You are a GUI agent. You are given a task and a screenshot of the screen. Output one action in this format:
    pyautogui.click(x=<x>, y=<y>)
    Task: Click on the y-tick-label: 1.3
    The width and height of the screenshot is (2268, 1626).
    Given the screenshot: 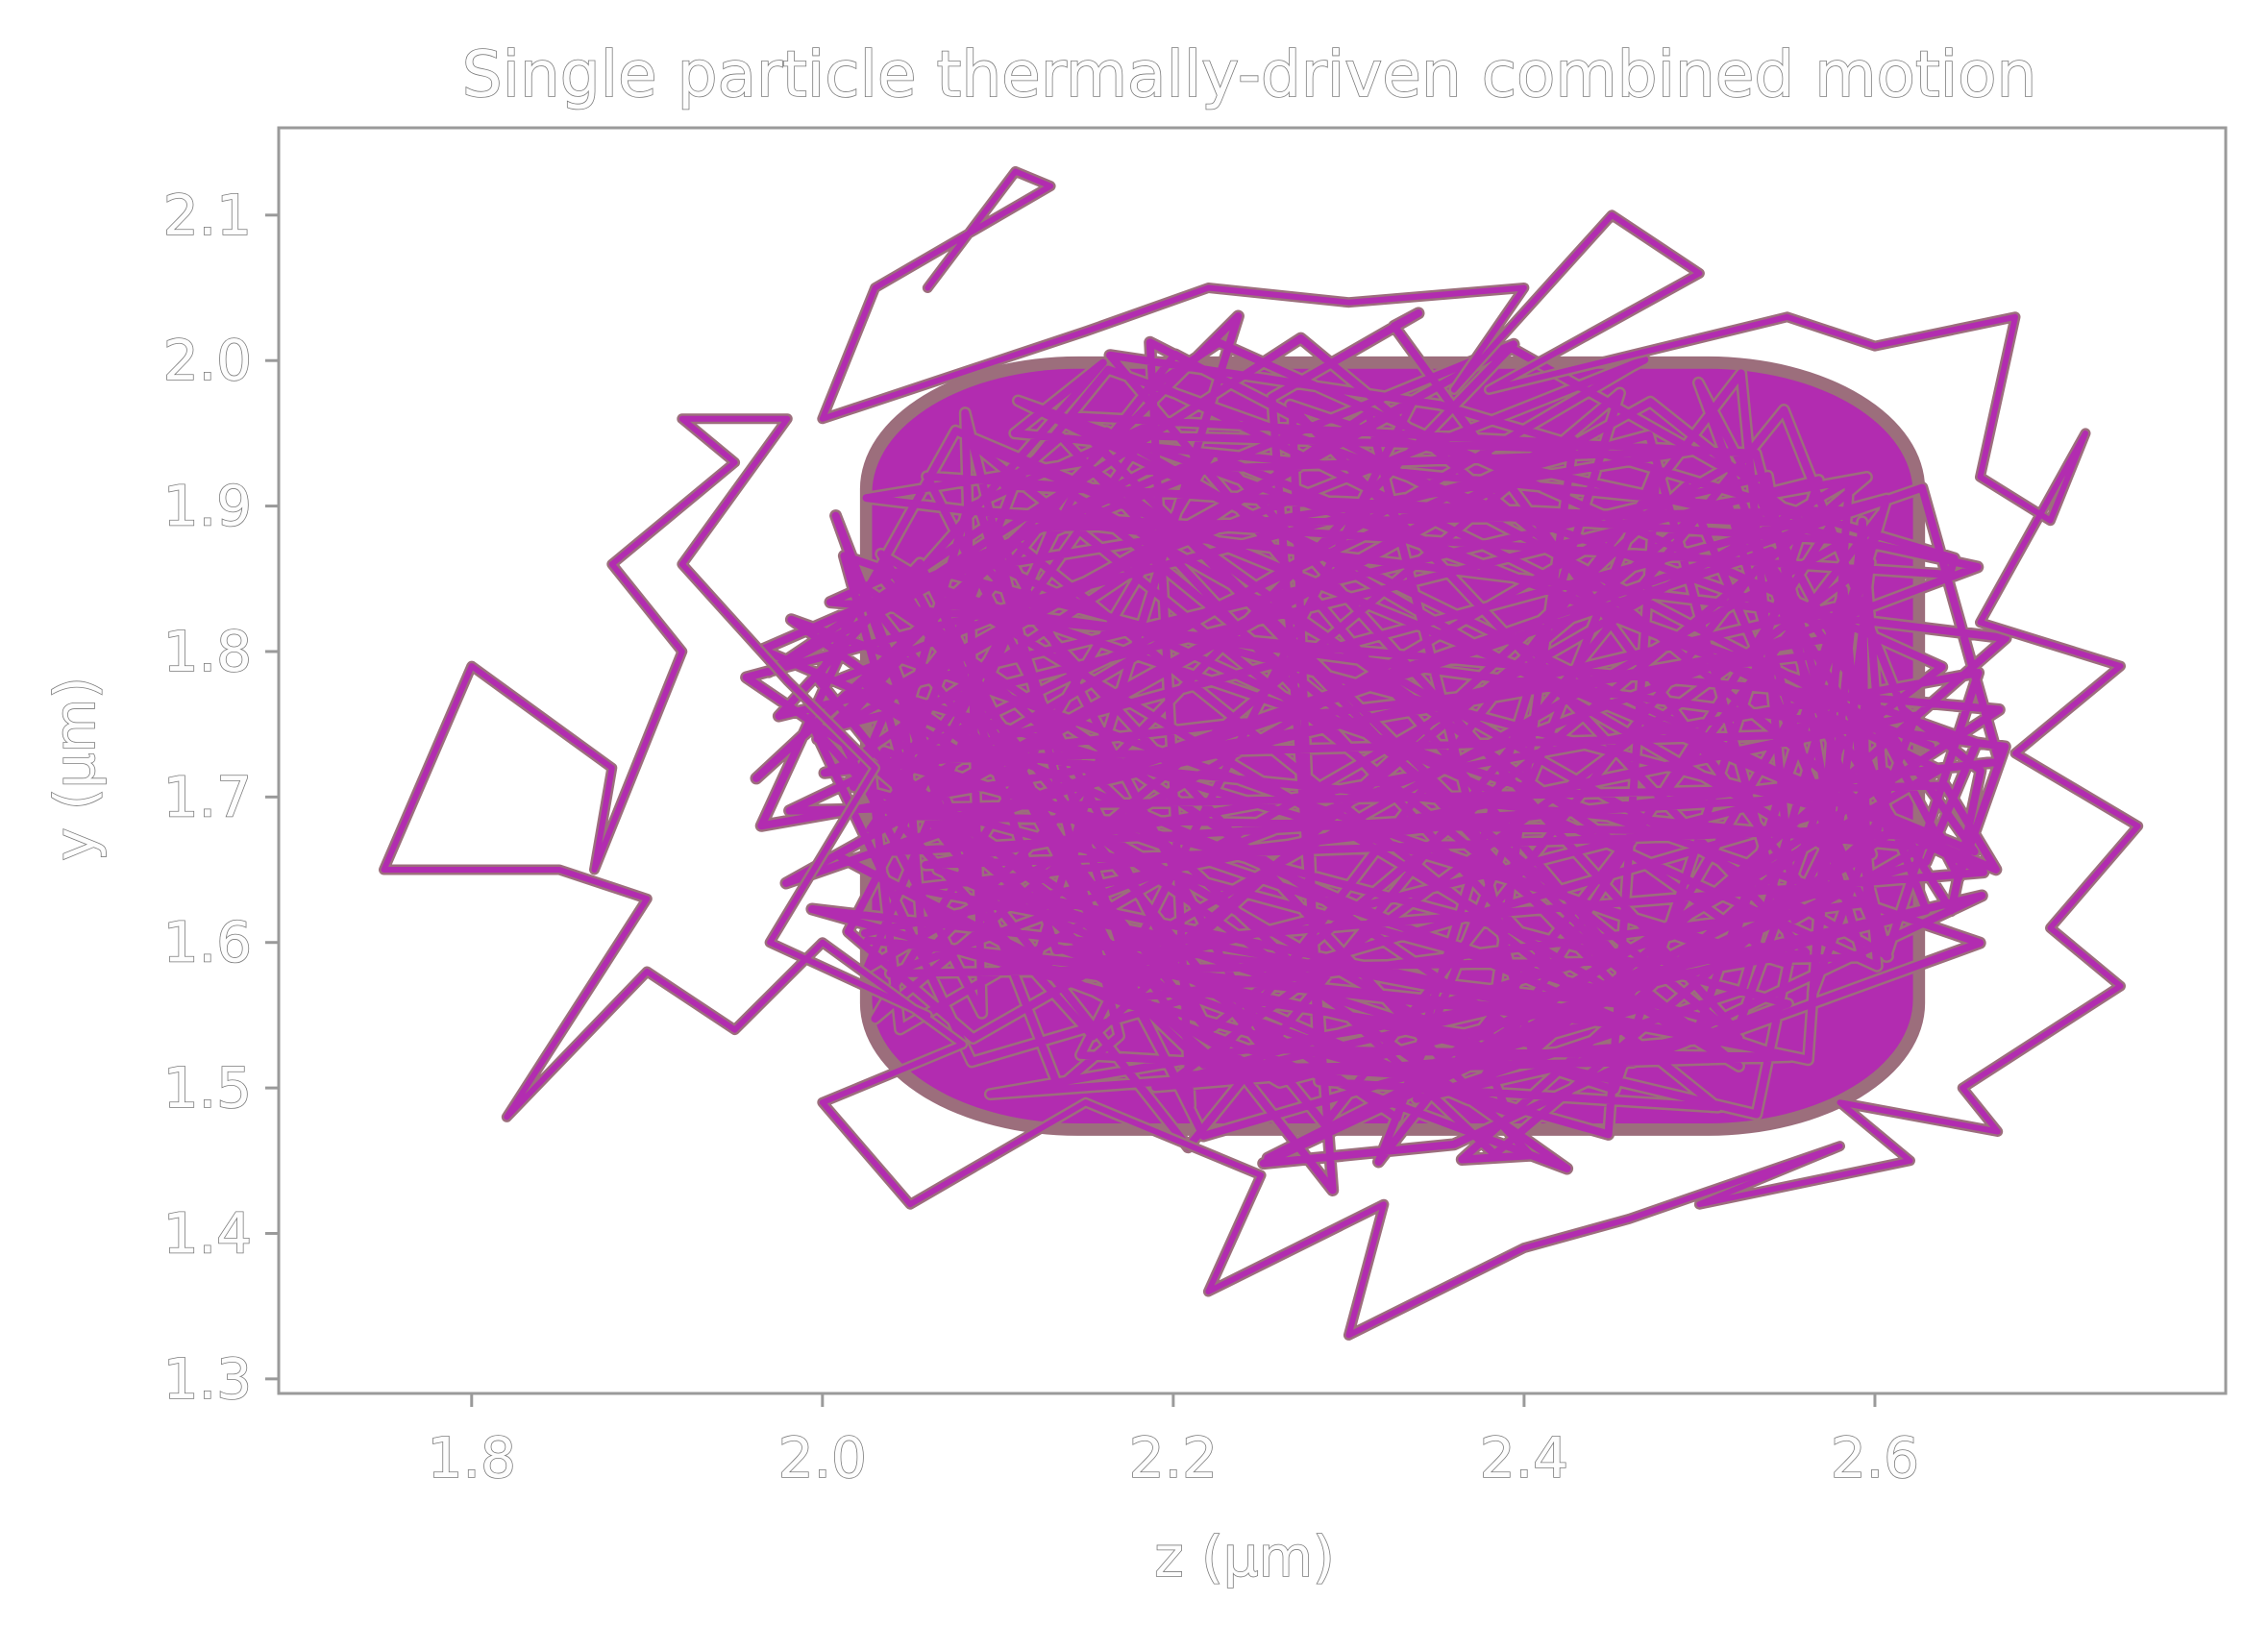 What is the action you would take?
    pyautogui.click(x=207, y=1379)
    